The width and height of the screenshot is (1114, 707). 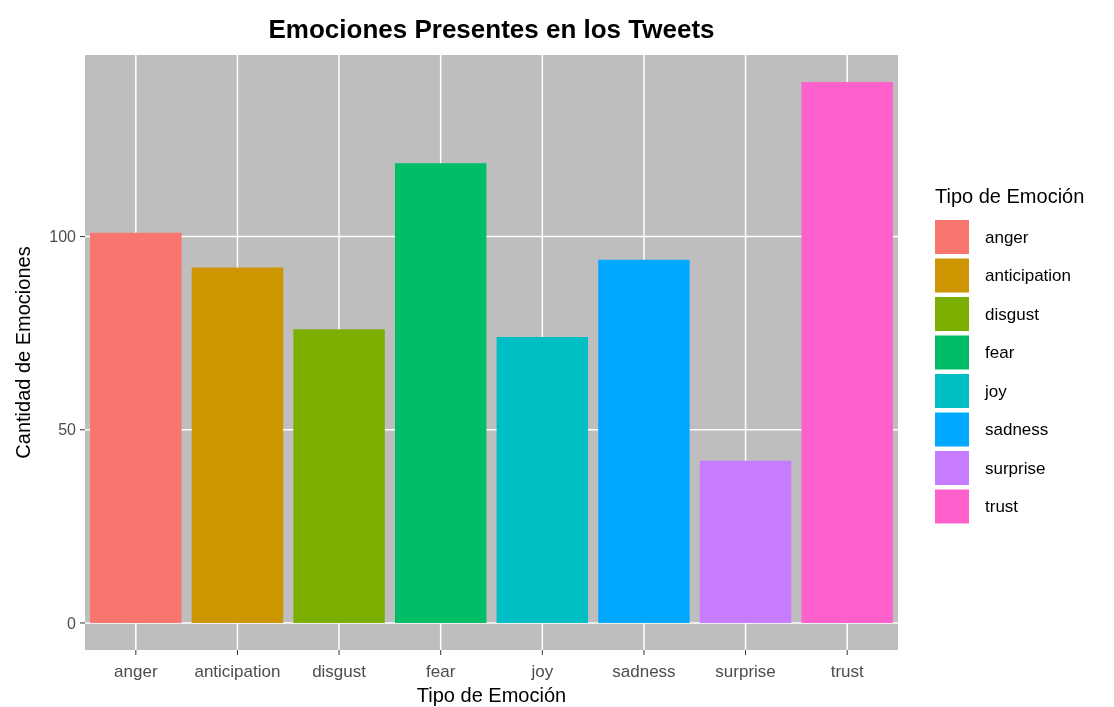 I want to click on x-tick-label: disgust, so click(x=339, y=671).